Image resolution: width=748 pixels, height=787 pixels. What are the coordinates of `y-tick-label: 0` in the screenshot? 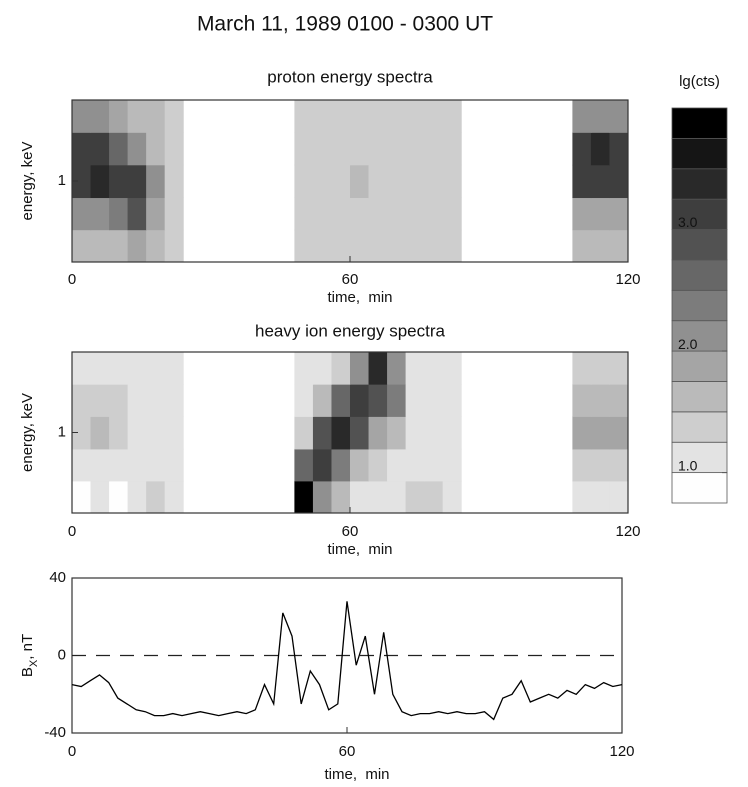 It's located at (62, 654).